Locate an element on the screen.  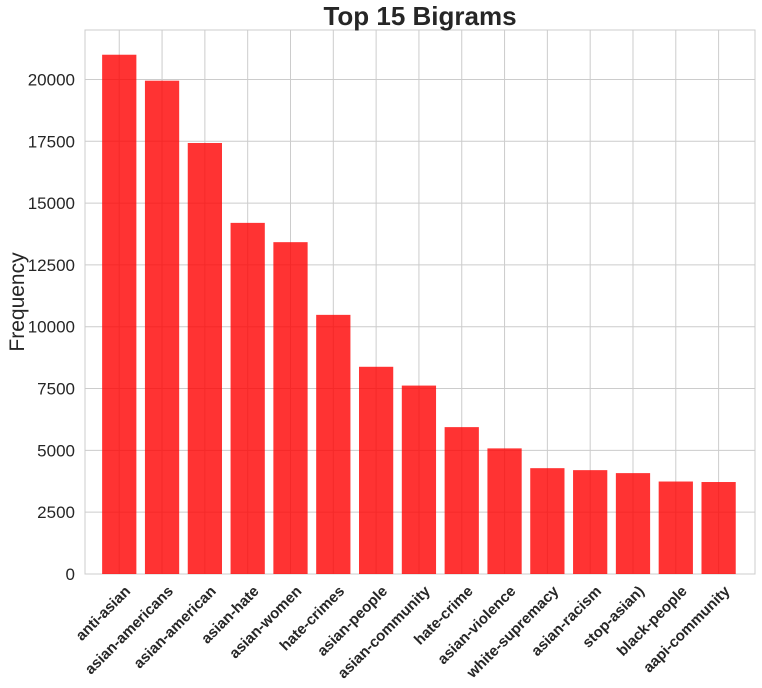
bar-white-supremacy is located at coordinates (547, 521).